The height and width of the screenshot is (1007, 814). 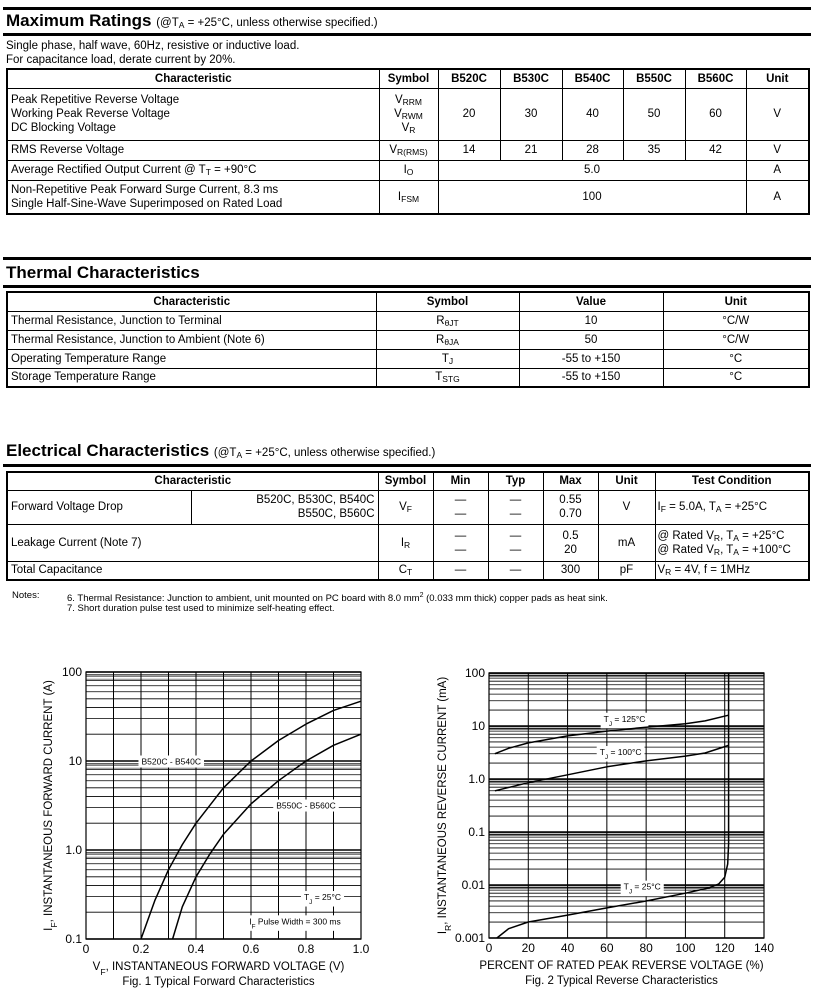 What do you see at coordinates (95, 100) in the screenshot?
I see `cell-line: Peak Repetitive Reverse Voltage` at bounding box center [95, 100].